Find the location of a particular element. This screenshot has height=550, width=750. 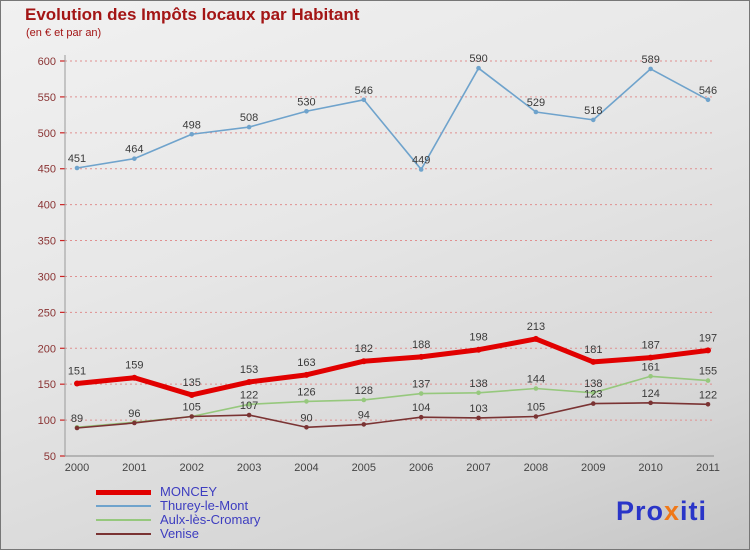

x-tick-label: 2002 is located at coordinates (191, 468).